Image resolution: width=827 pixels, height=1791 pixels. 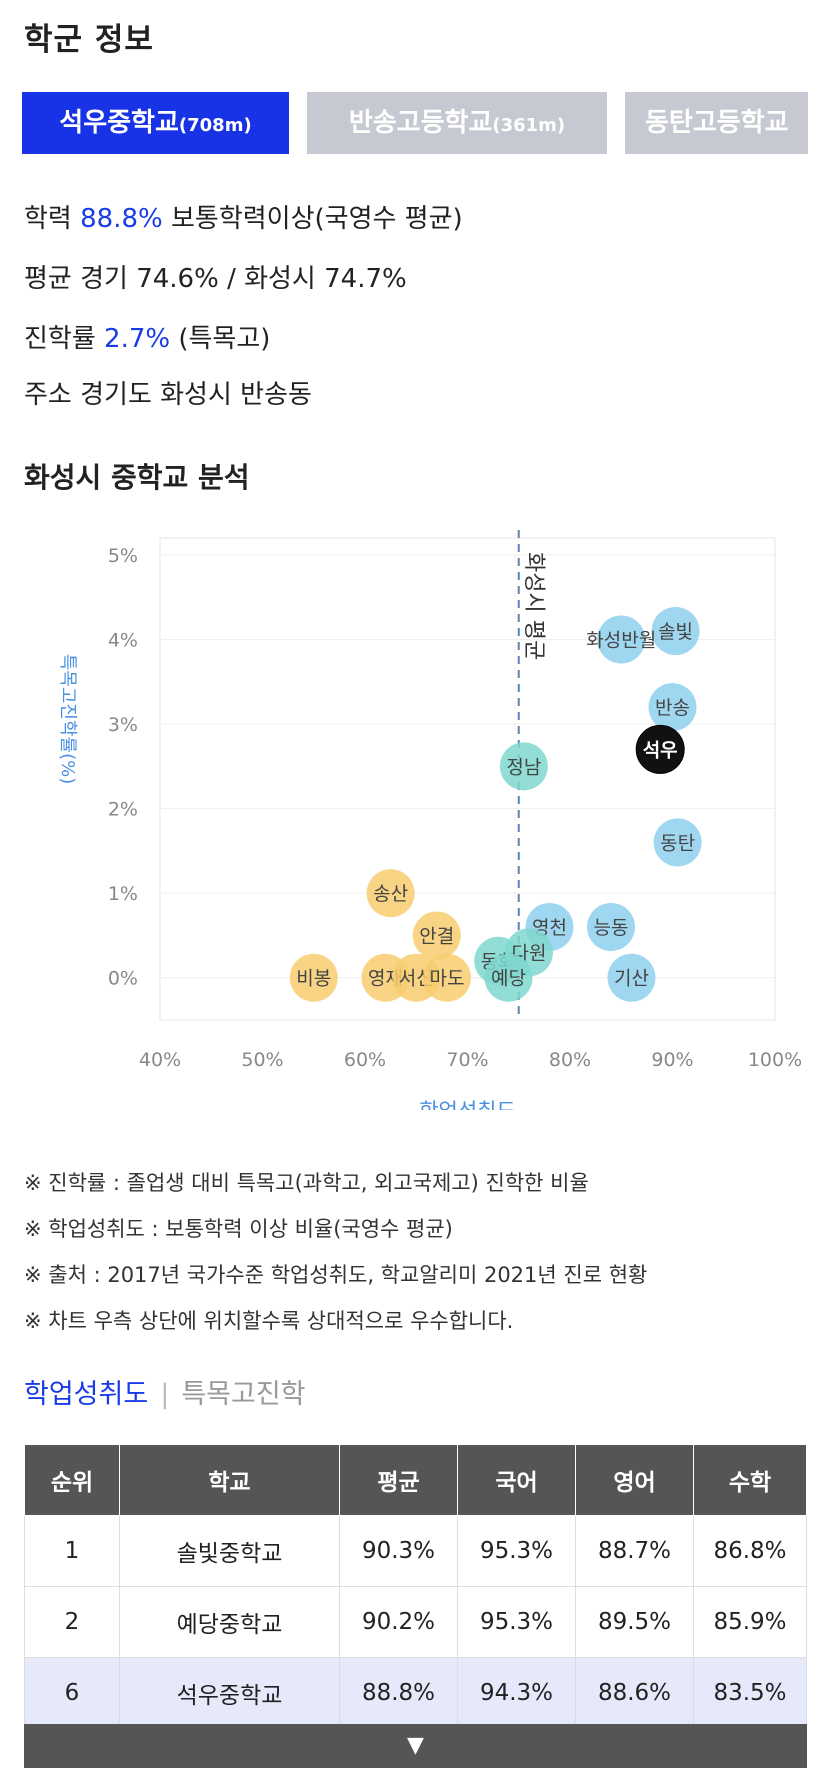 What do you see at coordinates (224, 339) in the screenshot?
I see `admission-desc: (특목고)` at bounding box center [224, 339].